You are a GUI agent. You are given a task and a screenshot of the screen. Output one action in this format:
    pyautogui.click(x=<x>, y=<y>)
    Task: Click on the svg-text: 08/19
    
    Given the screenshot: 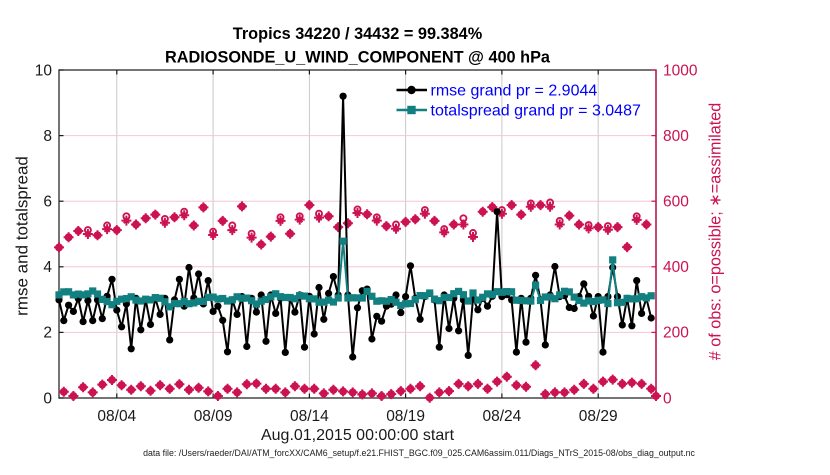 What is the action you would take?
    pyautogui.click(x=405, y=416)
    